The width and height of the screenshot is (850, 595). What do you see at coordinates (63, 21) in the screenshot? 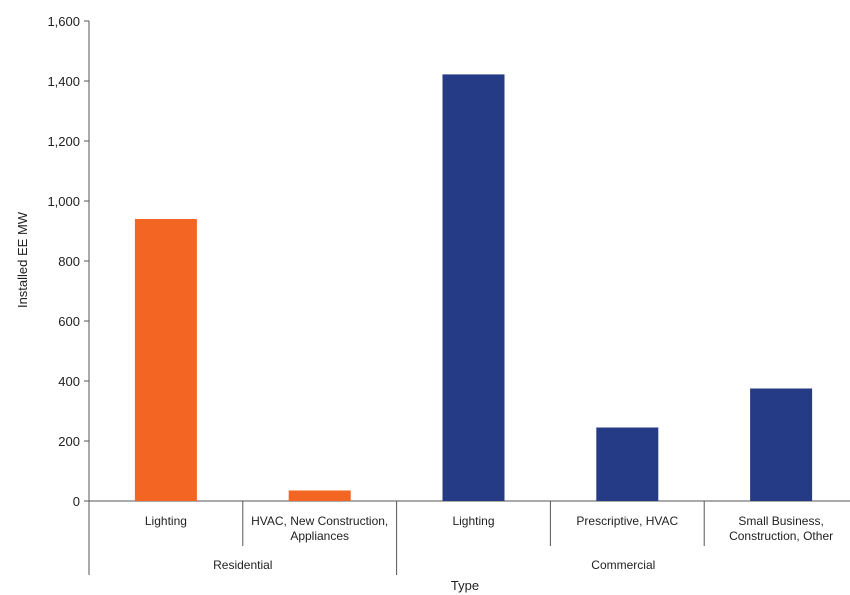
I see `y-tick-label: 1,600` at bounding box center [63, 21].